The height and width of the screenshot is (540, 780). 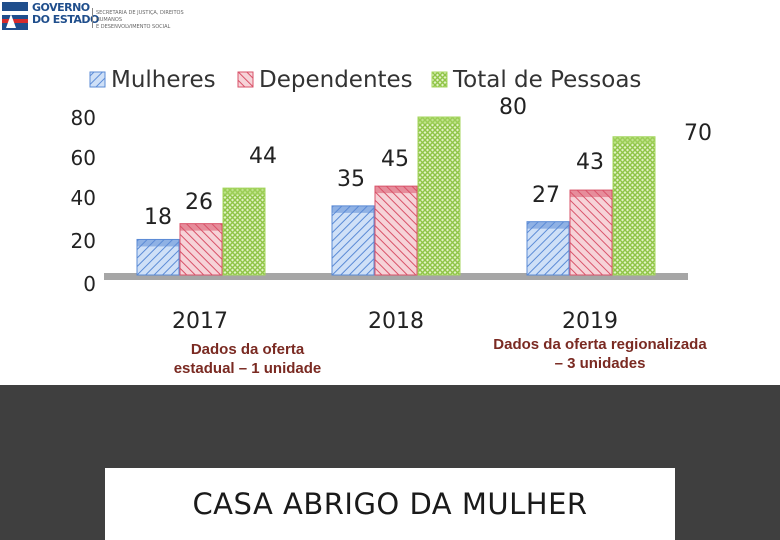 I want to click on logo-sub-line1: SECRETARIA DE JUSTIÇA, DIREITOS HUMANOS, so click(x=140, y=16).